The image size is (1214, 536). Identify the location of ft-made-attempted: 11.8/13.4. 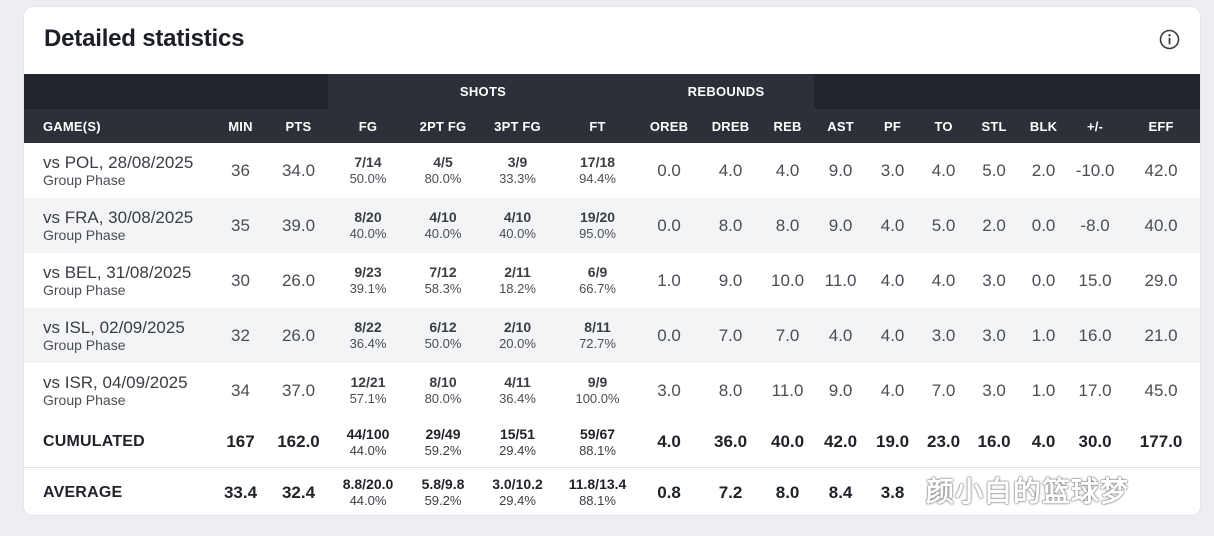
(597, 484).